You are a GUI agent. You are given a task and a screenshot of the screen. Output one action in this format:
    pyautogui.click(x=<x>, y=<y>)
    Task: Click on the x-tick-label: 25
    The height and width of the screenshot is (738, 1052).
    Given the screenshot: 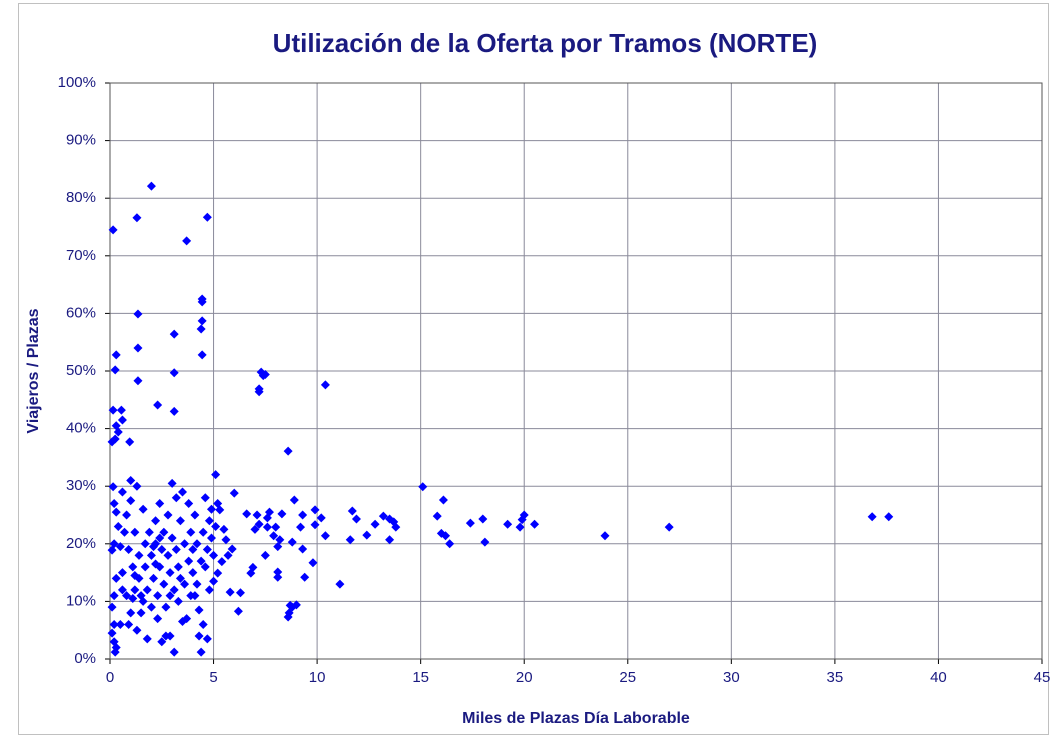 What is the action you would take?
    pyautogui.click(x=627, y=677)
    